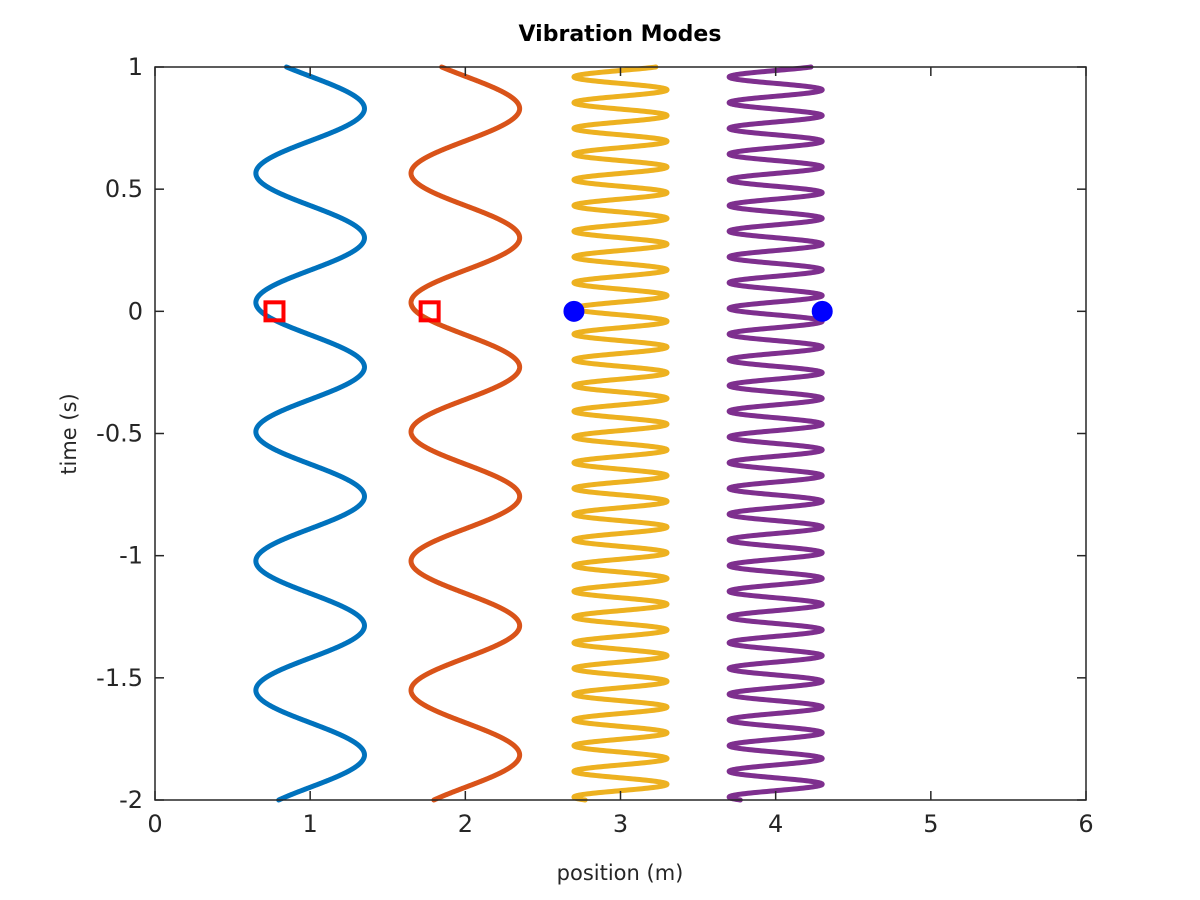  What do you see at coordinates (465, 824) in the screenshot?
I see `x-tick-label: 2` at bounding box center [465, 824].